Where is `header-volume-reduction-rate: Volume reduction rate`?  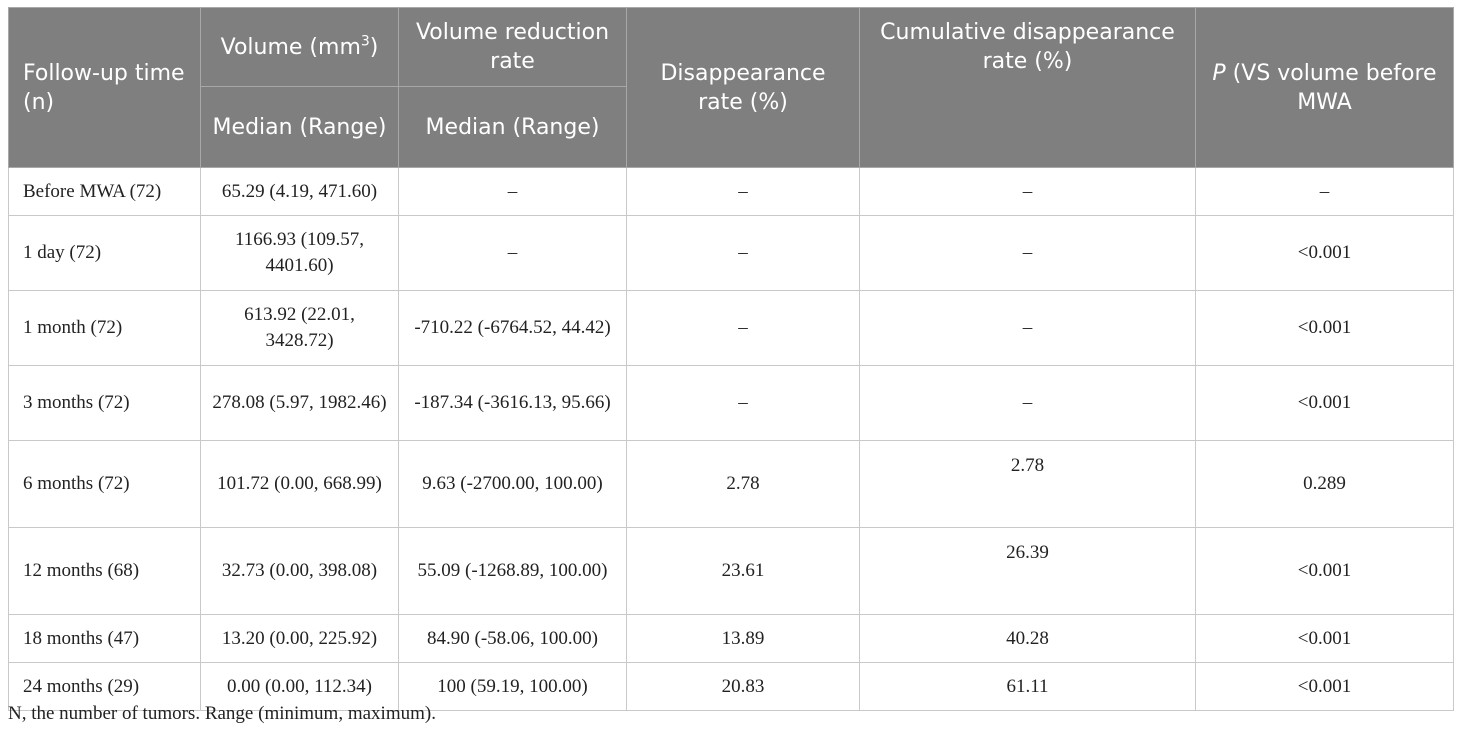 header-volume-reduction-rate: Volume reduction rate is located at coordinates (512, 47).